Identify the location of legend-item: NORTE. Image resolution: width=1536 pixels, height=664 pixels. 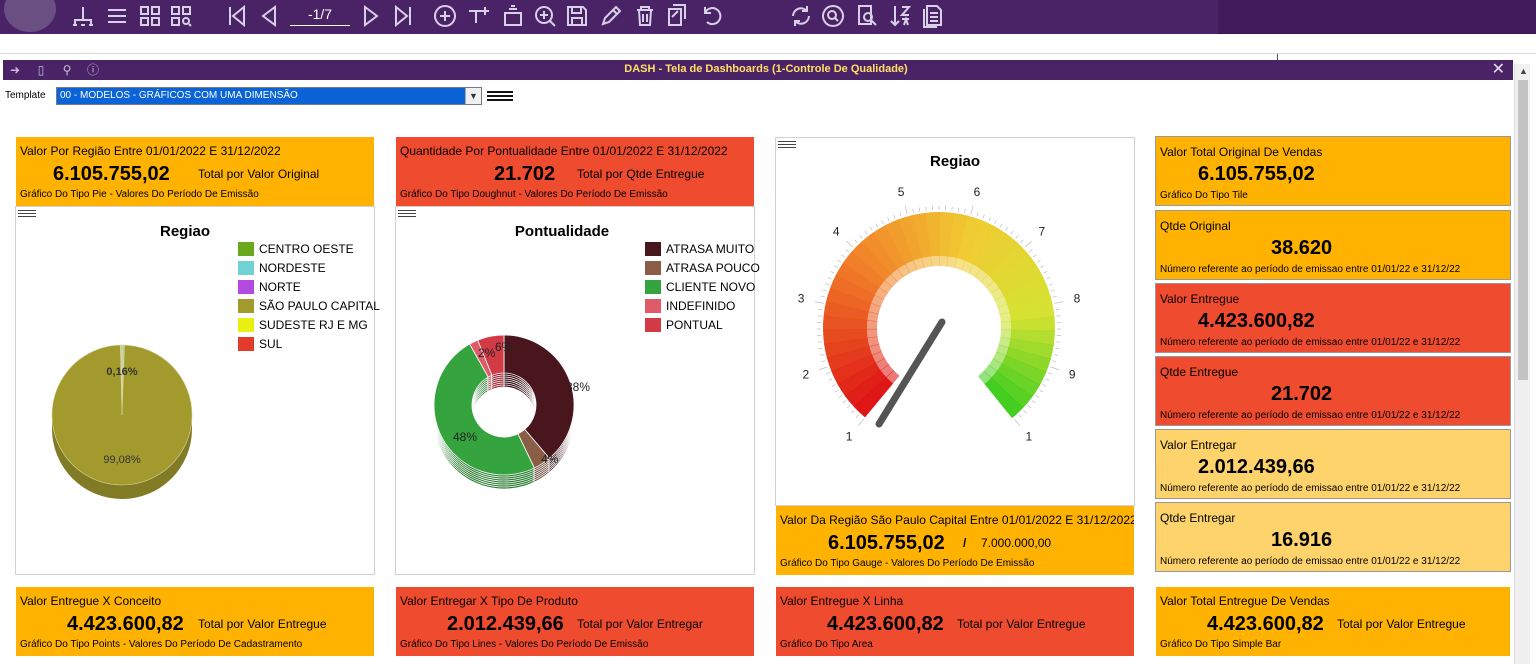
(313, 288).